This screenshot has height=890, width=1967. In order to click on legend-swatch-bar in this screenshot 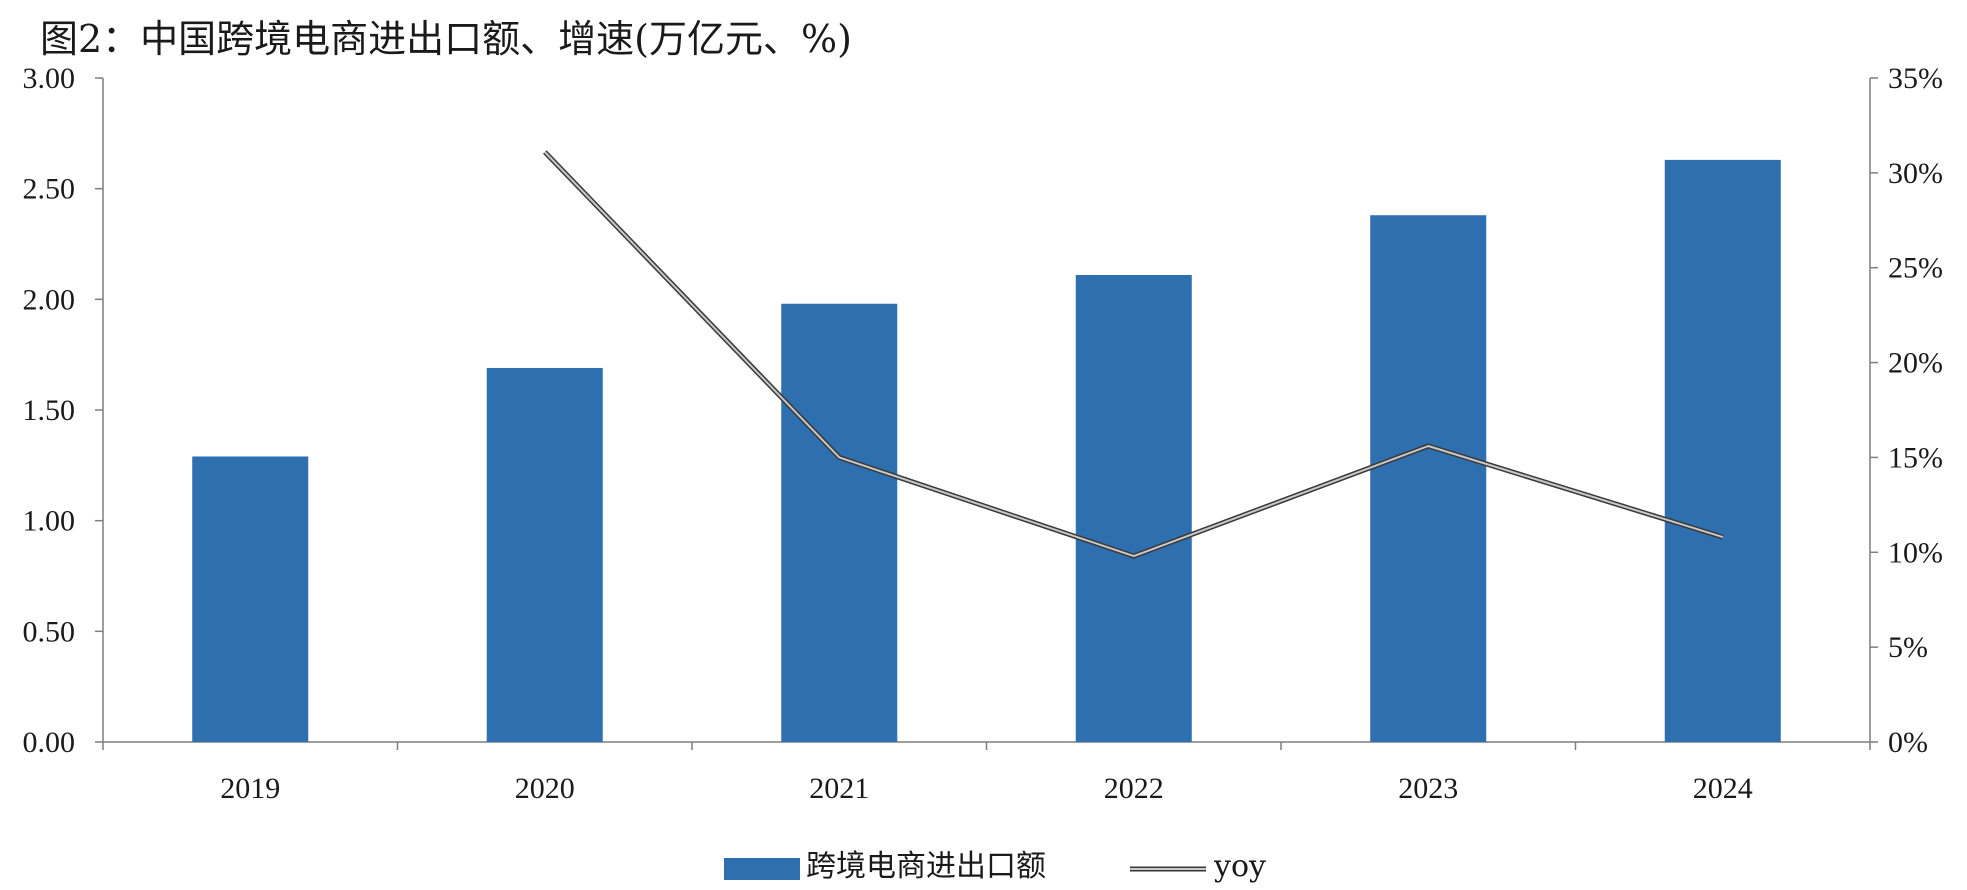, I will do `click(762, 869)`.